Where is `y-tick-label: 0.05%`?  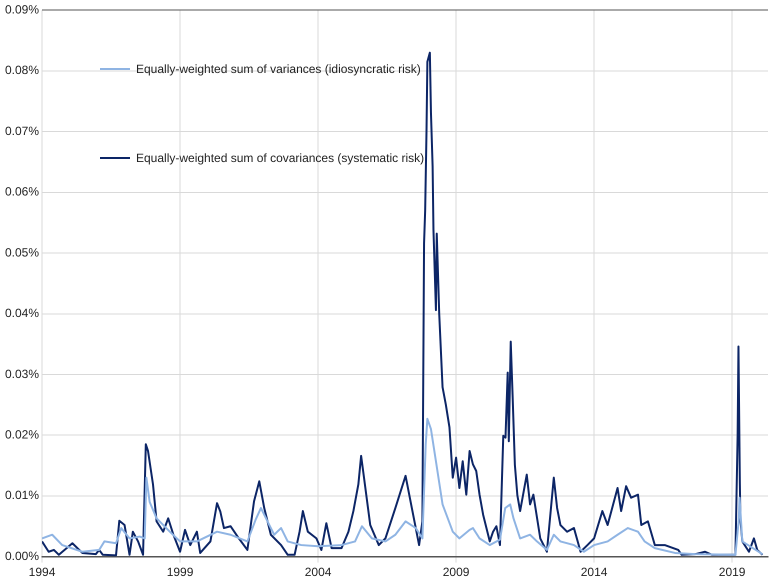
y-tick-label: 0.05% is located at coordinates (22, 252).